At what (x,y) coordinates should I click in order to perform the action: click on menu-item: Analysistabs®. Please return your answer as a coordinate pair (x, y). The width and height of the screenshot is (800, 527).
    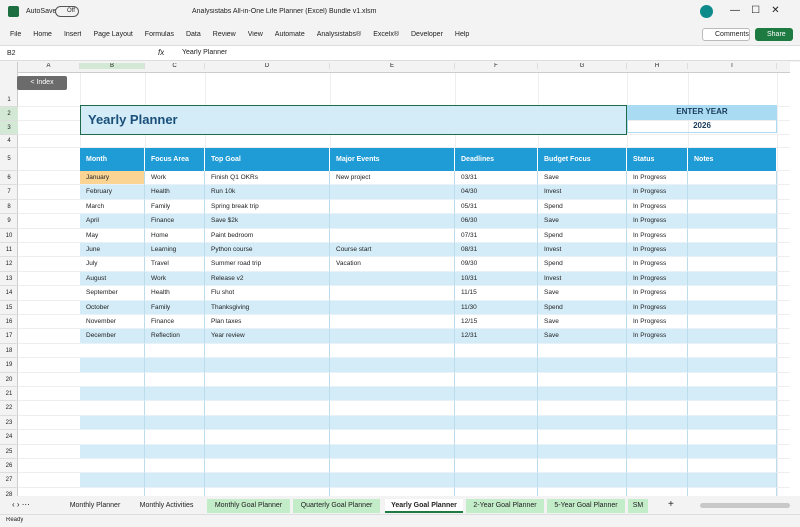
    Looking at the image, I should click on (339, 34).